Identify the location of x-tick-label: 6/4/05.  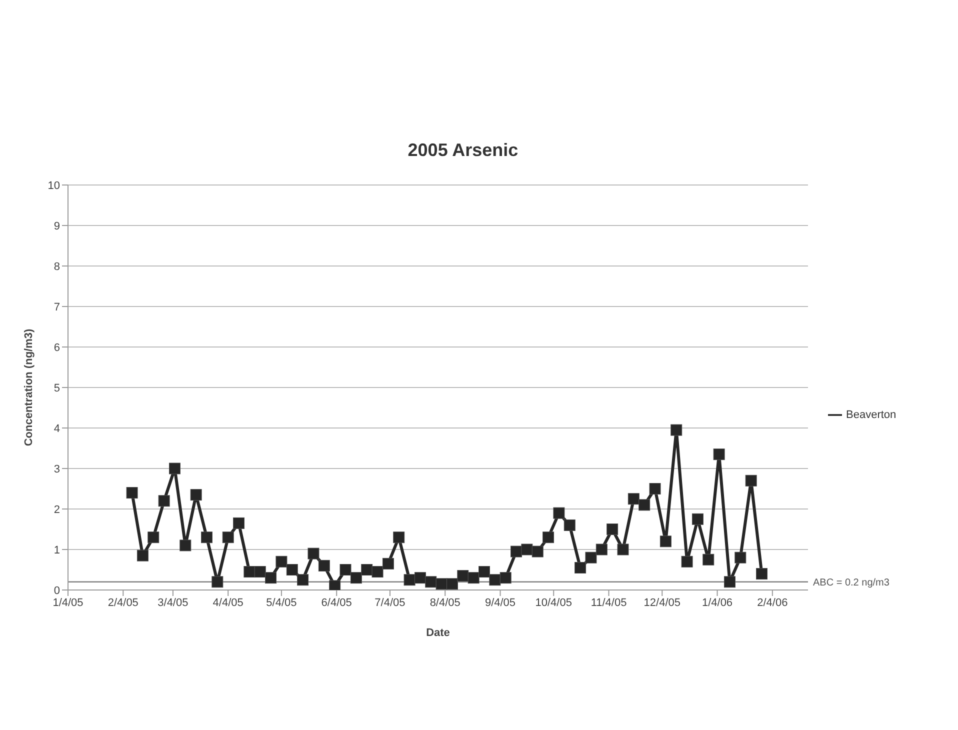
(336, 602).